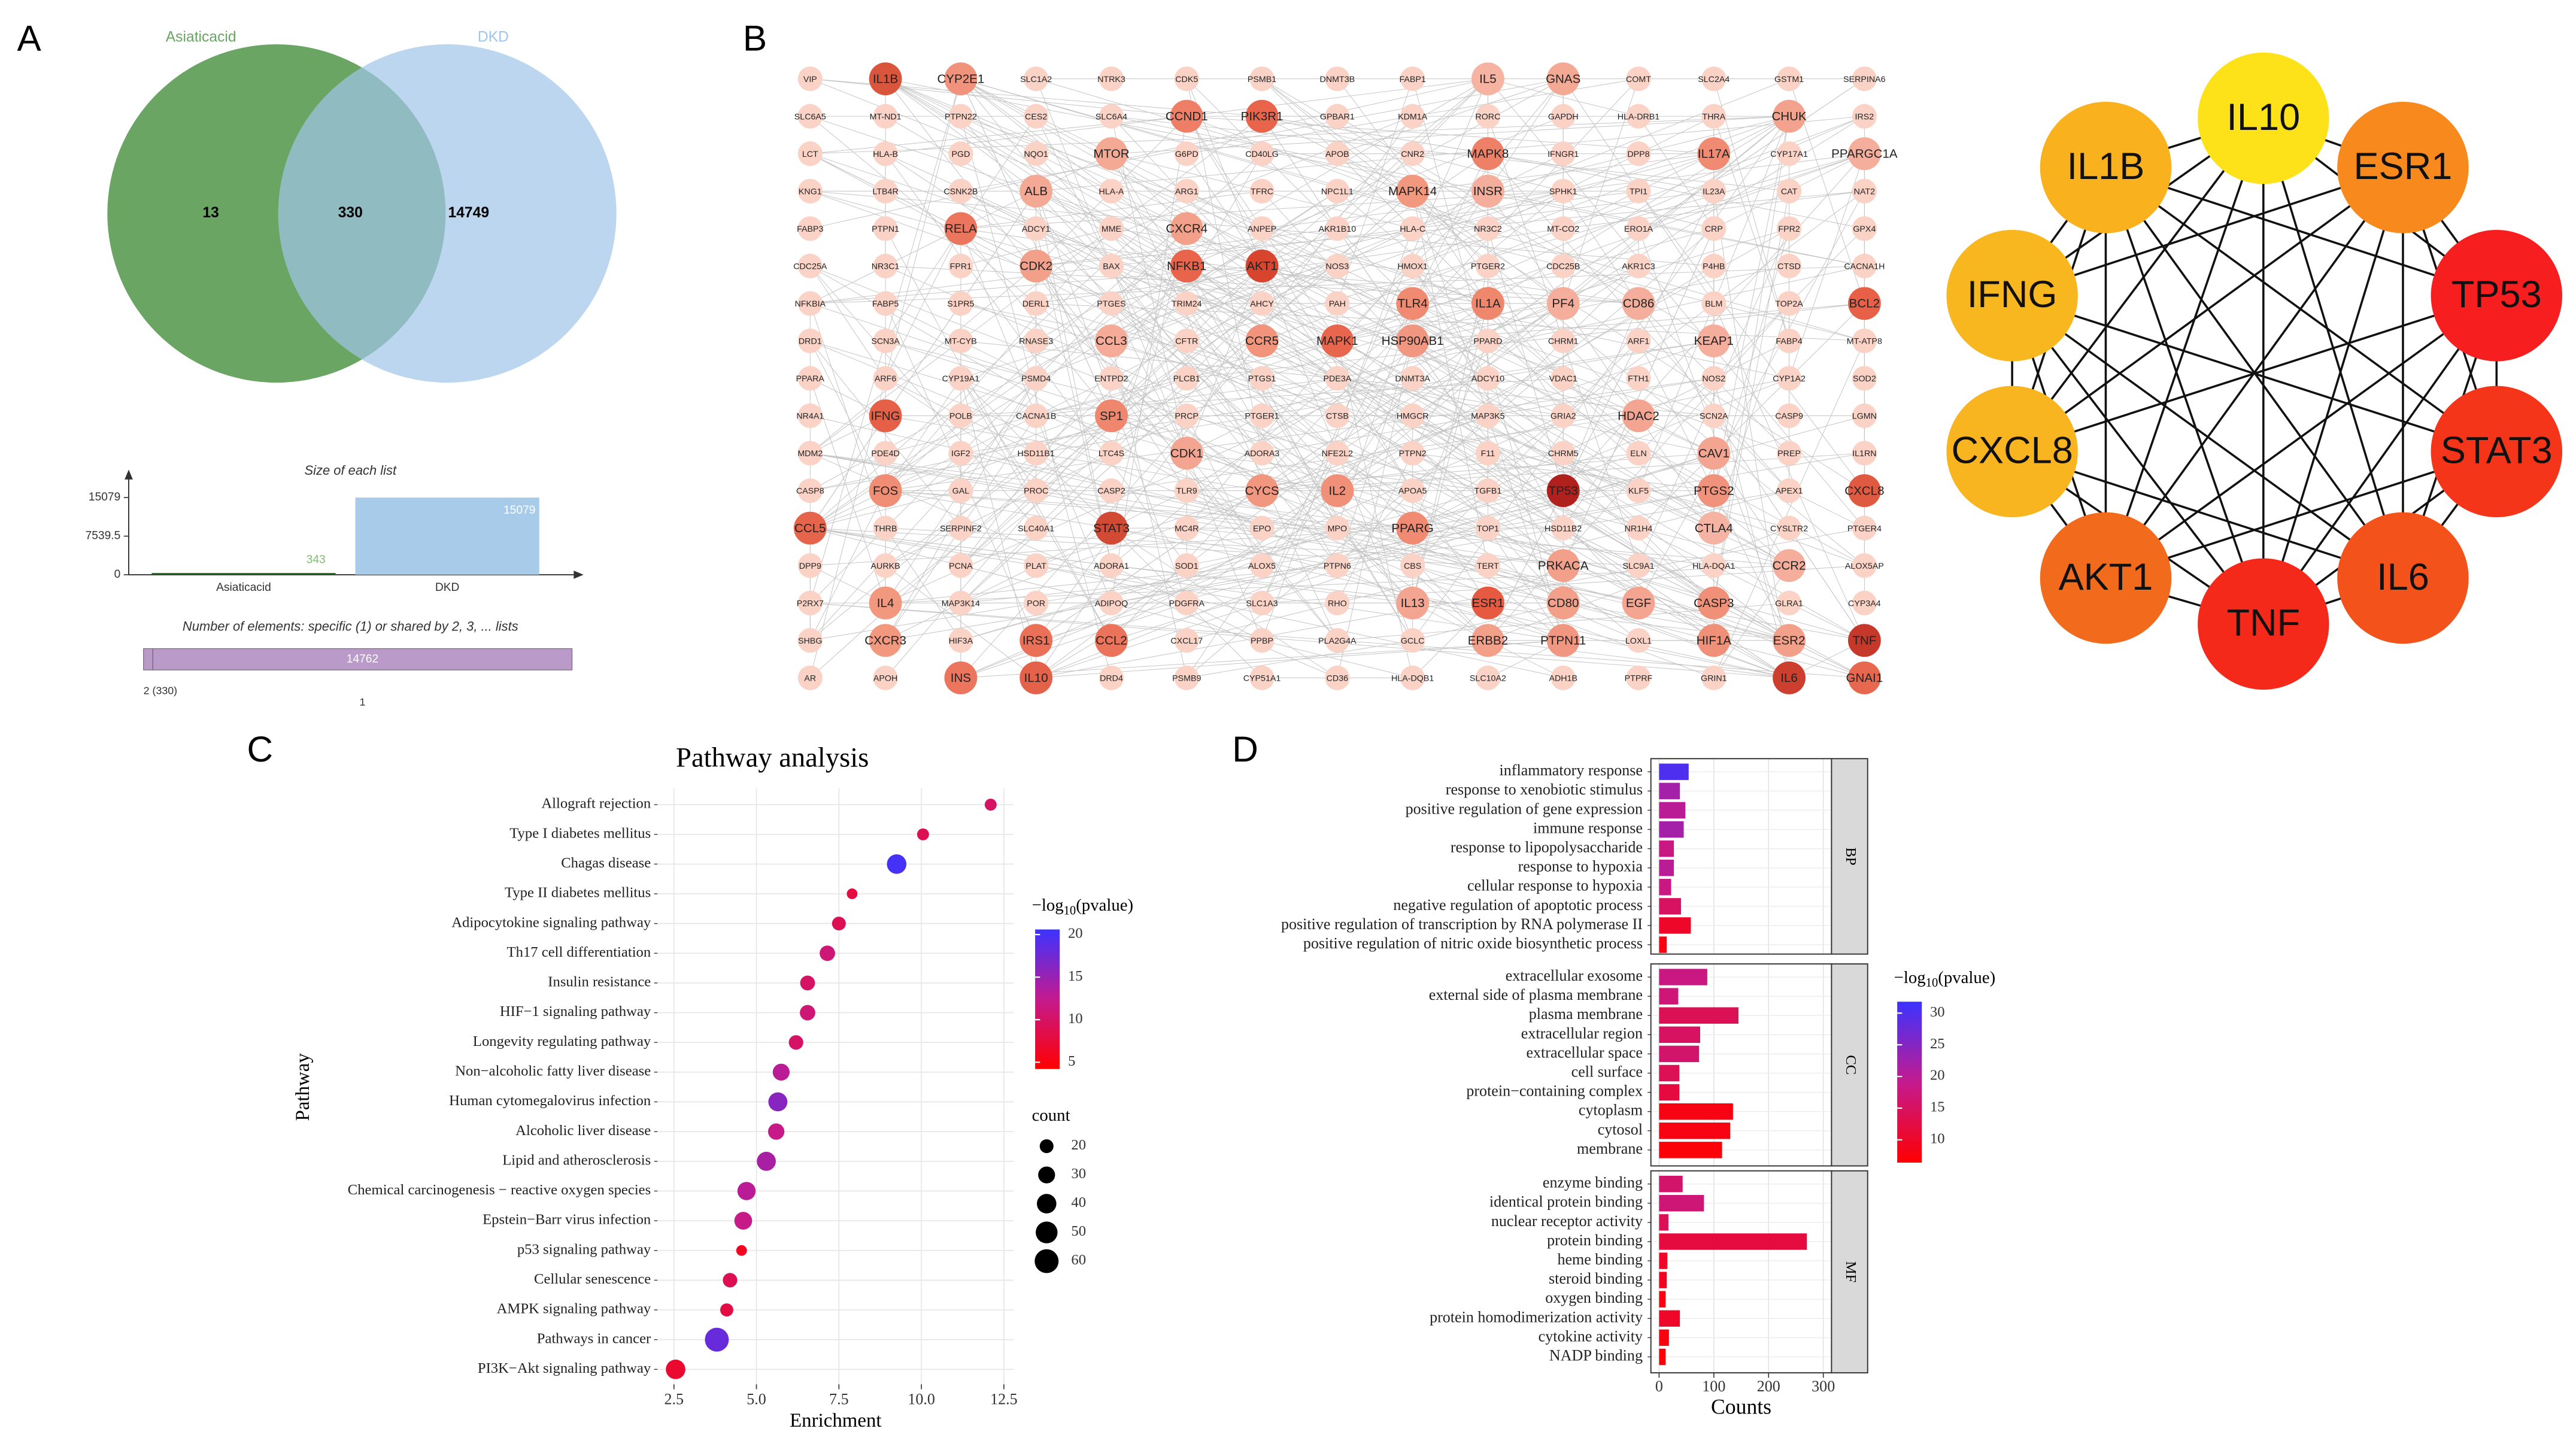 The image size is (2576, 1450). I want to click on node-label: ELN, so click(1639, 454).